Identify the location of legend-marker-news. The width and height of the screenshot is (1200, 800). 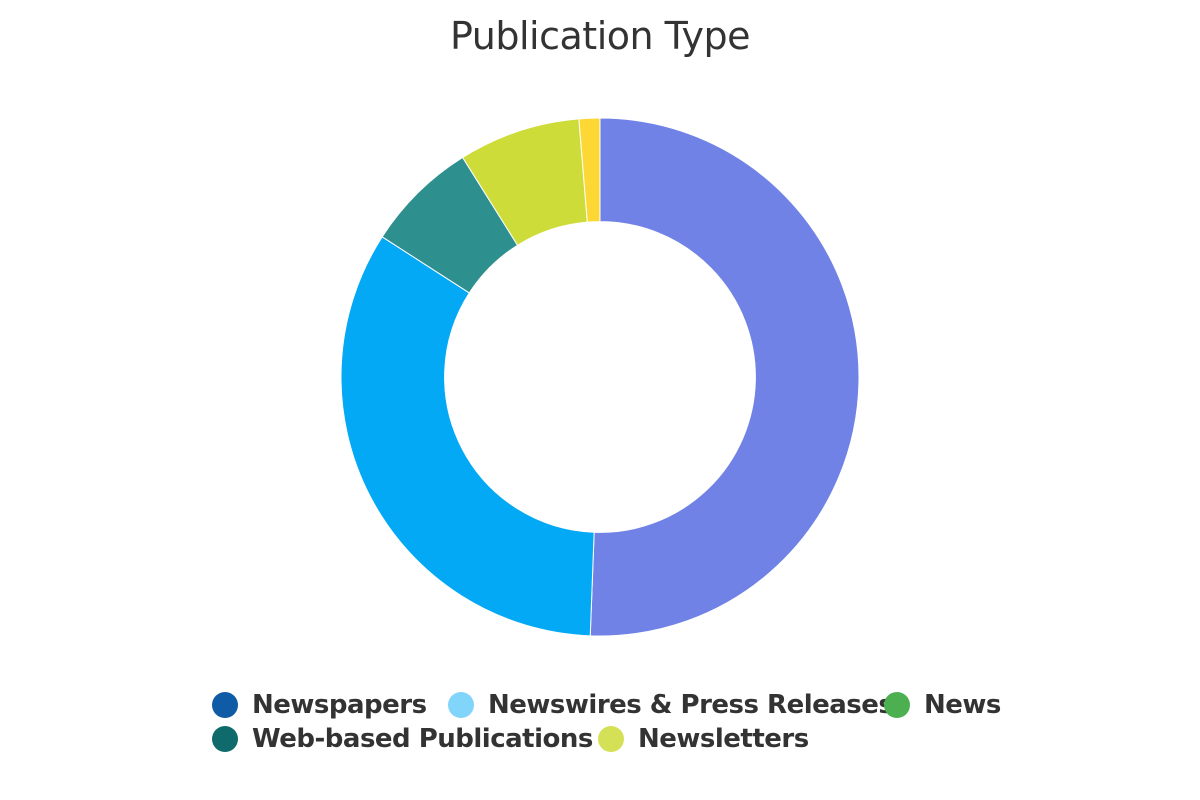
(897, 705).